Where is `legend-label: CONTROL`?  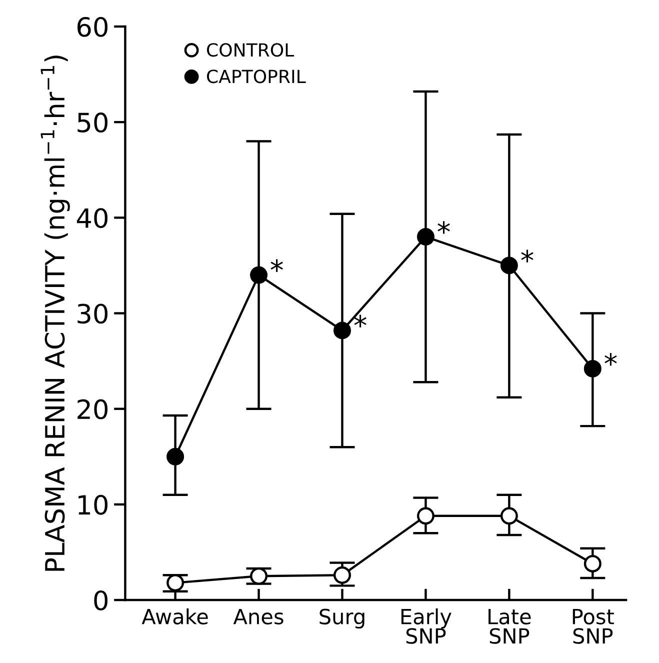 legend-label: CONTROL is located at coordinates (250, 50).